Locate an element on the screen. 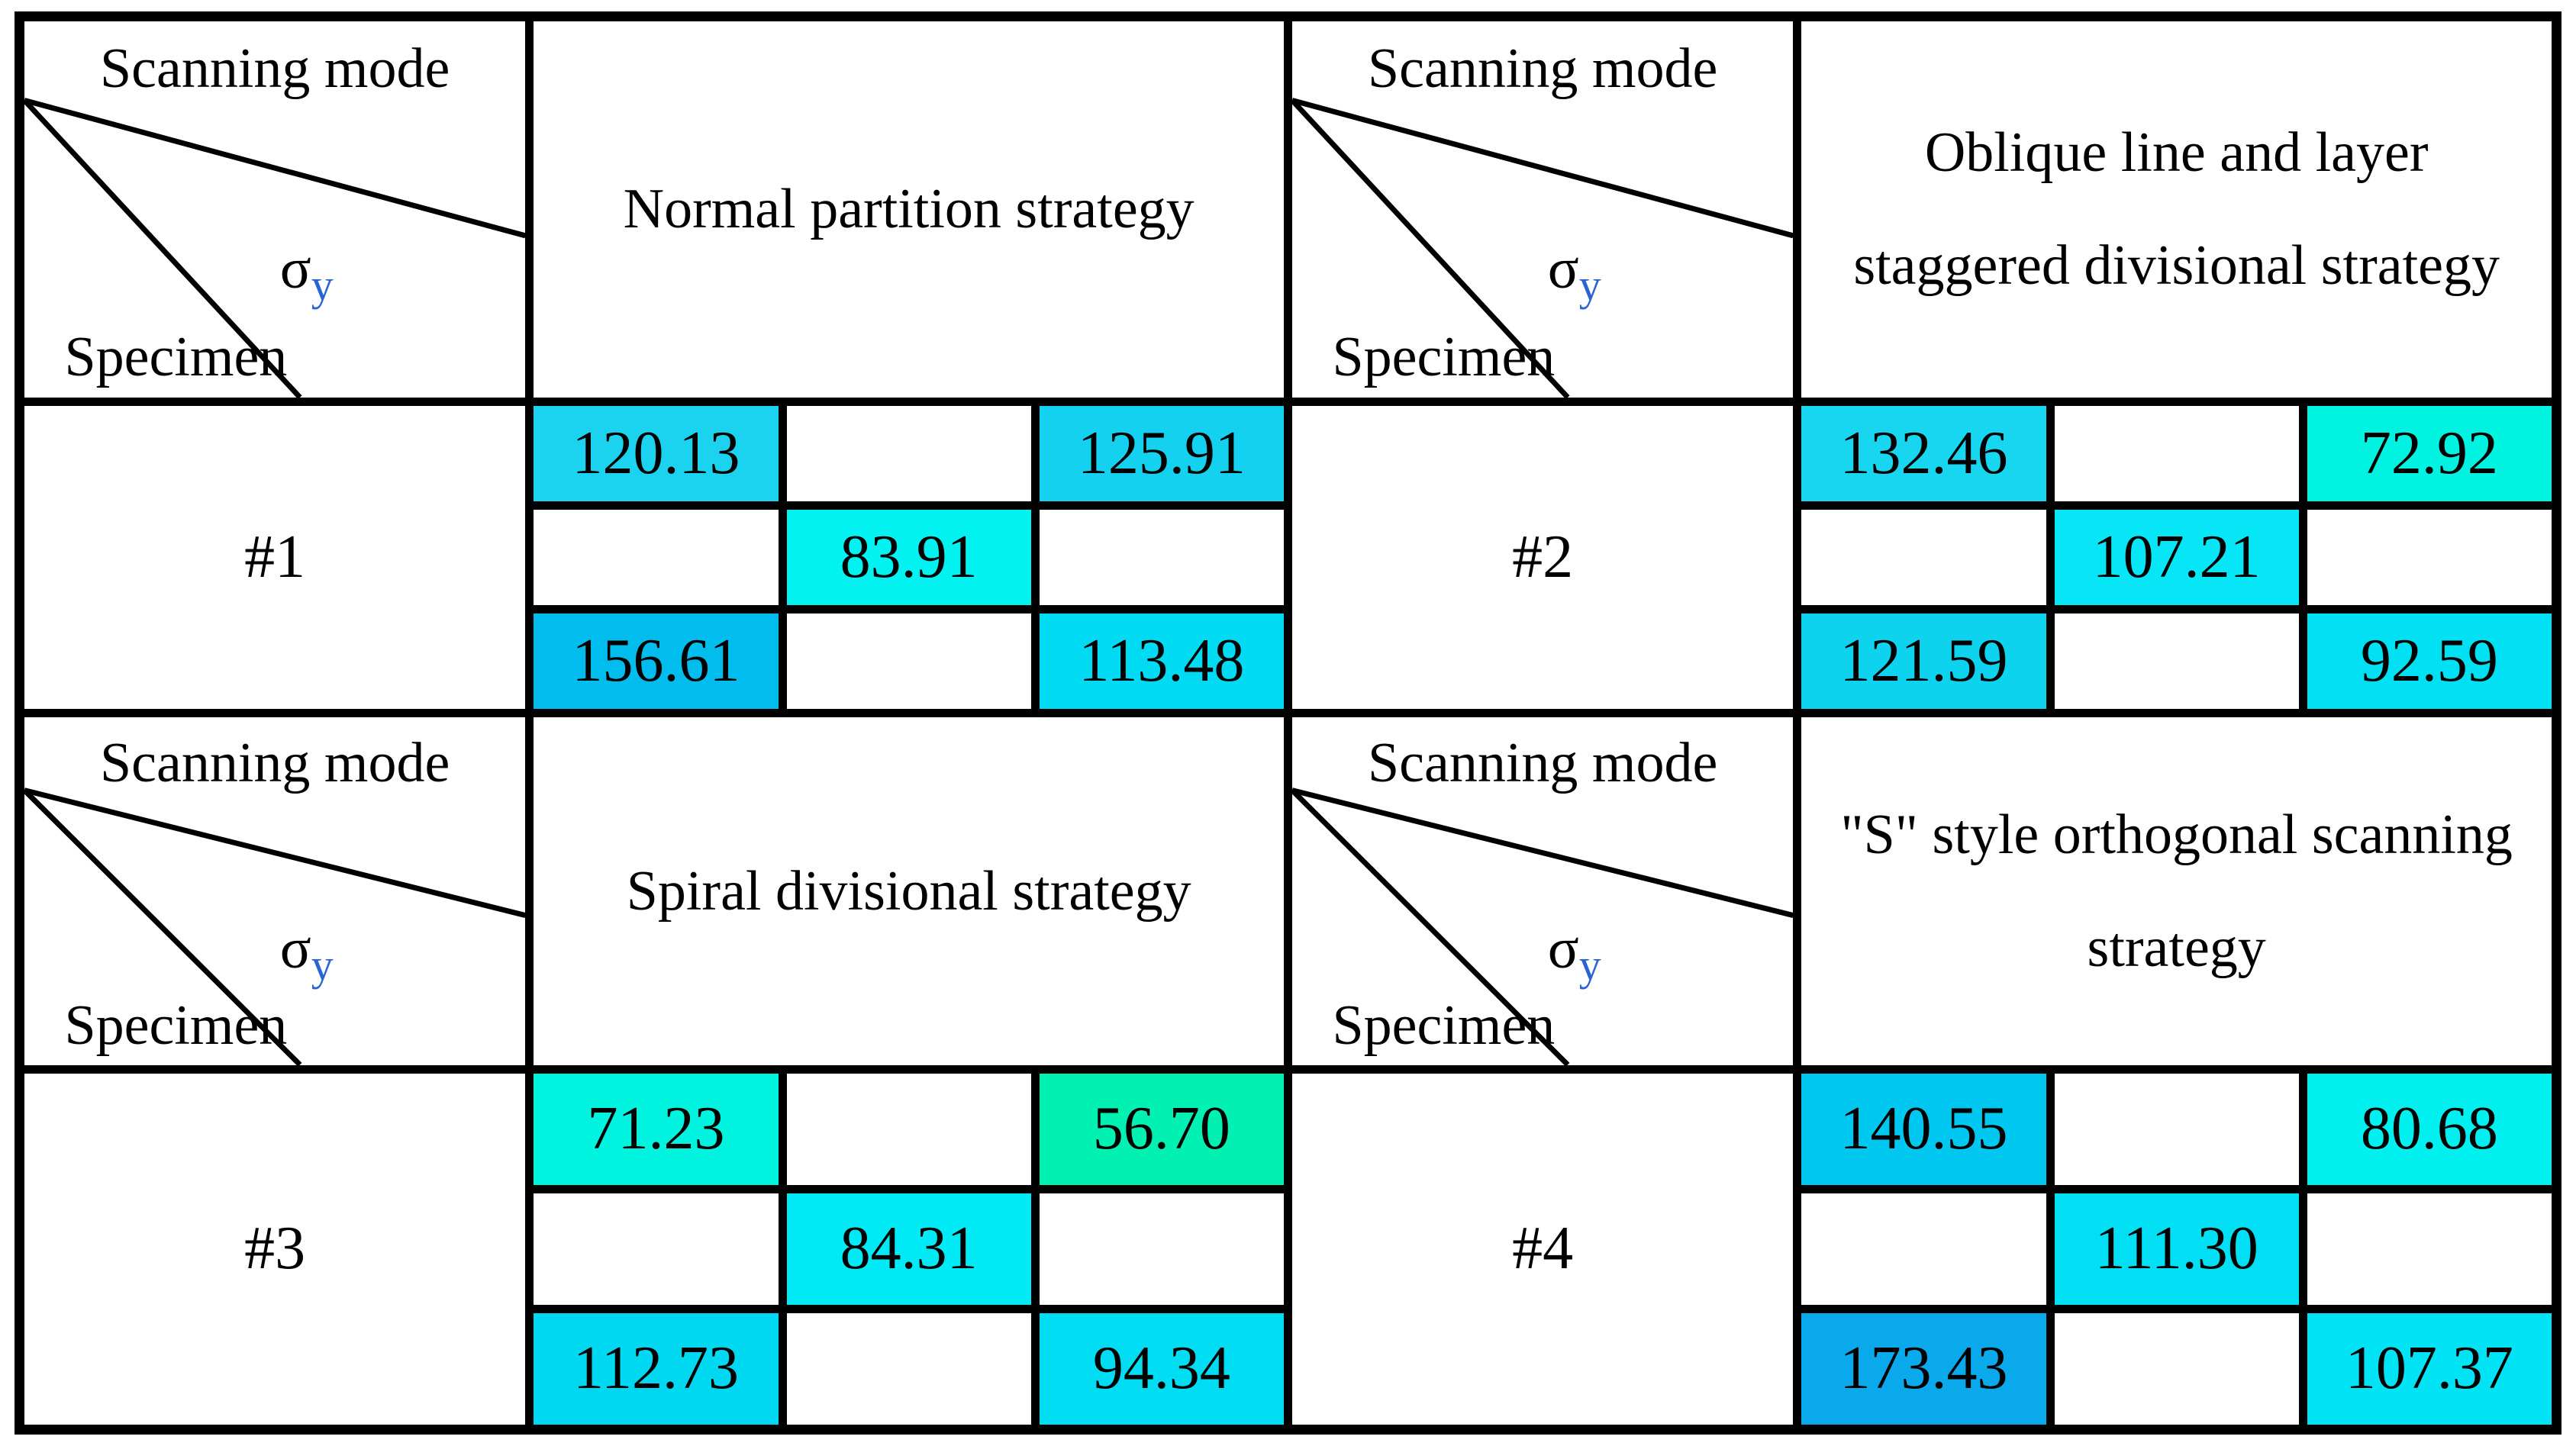  value-cell: 80.68 is located at coordinates (2430, 1129).